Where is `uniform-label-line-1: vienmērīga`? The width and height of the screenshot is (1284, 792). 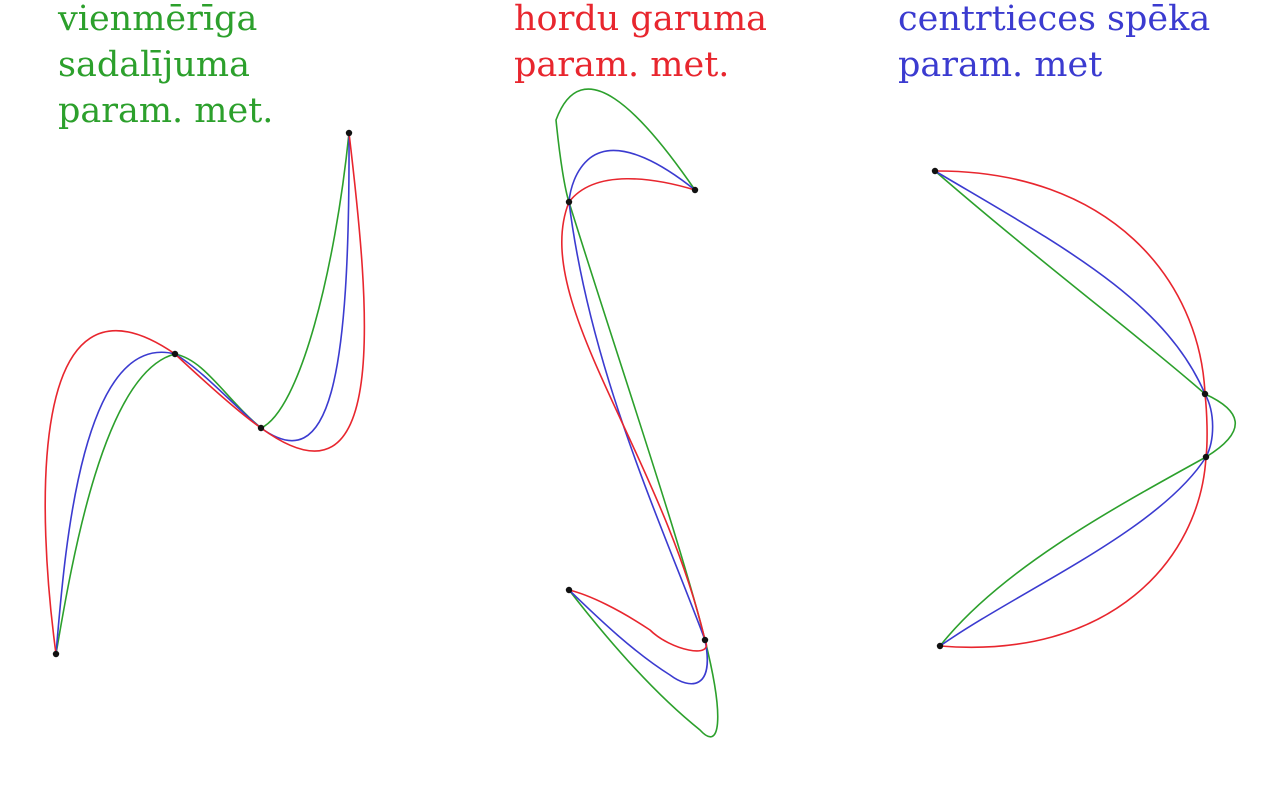
uniform-label-line-1: vienmērīga is located at coordinates (158, 19).